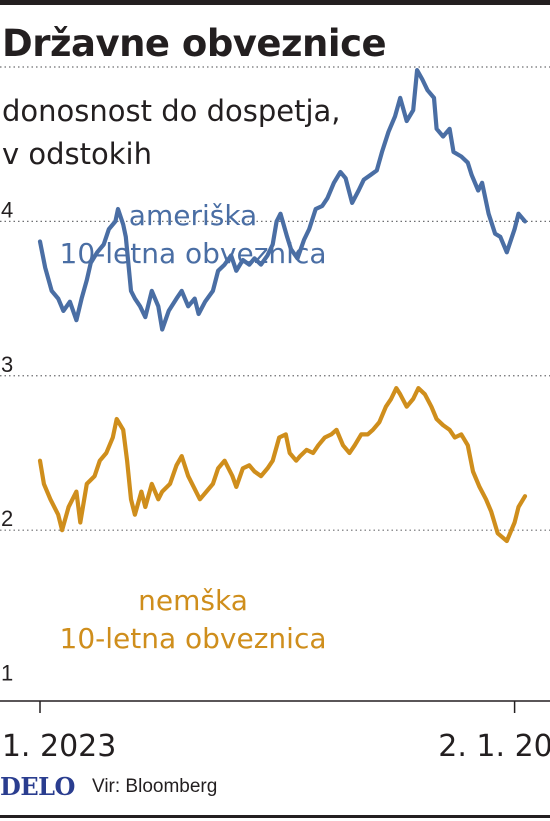 This screenshot has width=550, height=821. I want to click on y-tick-label: 3, so click(7, 364).